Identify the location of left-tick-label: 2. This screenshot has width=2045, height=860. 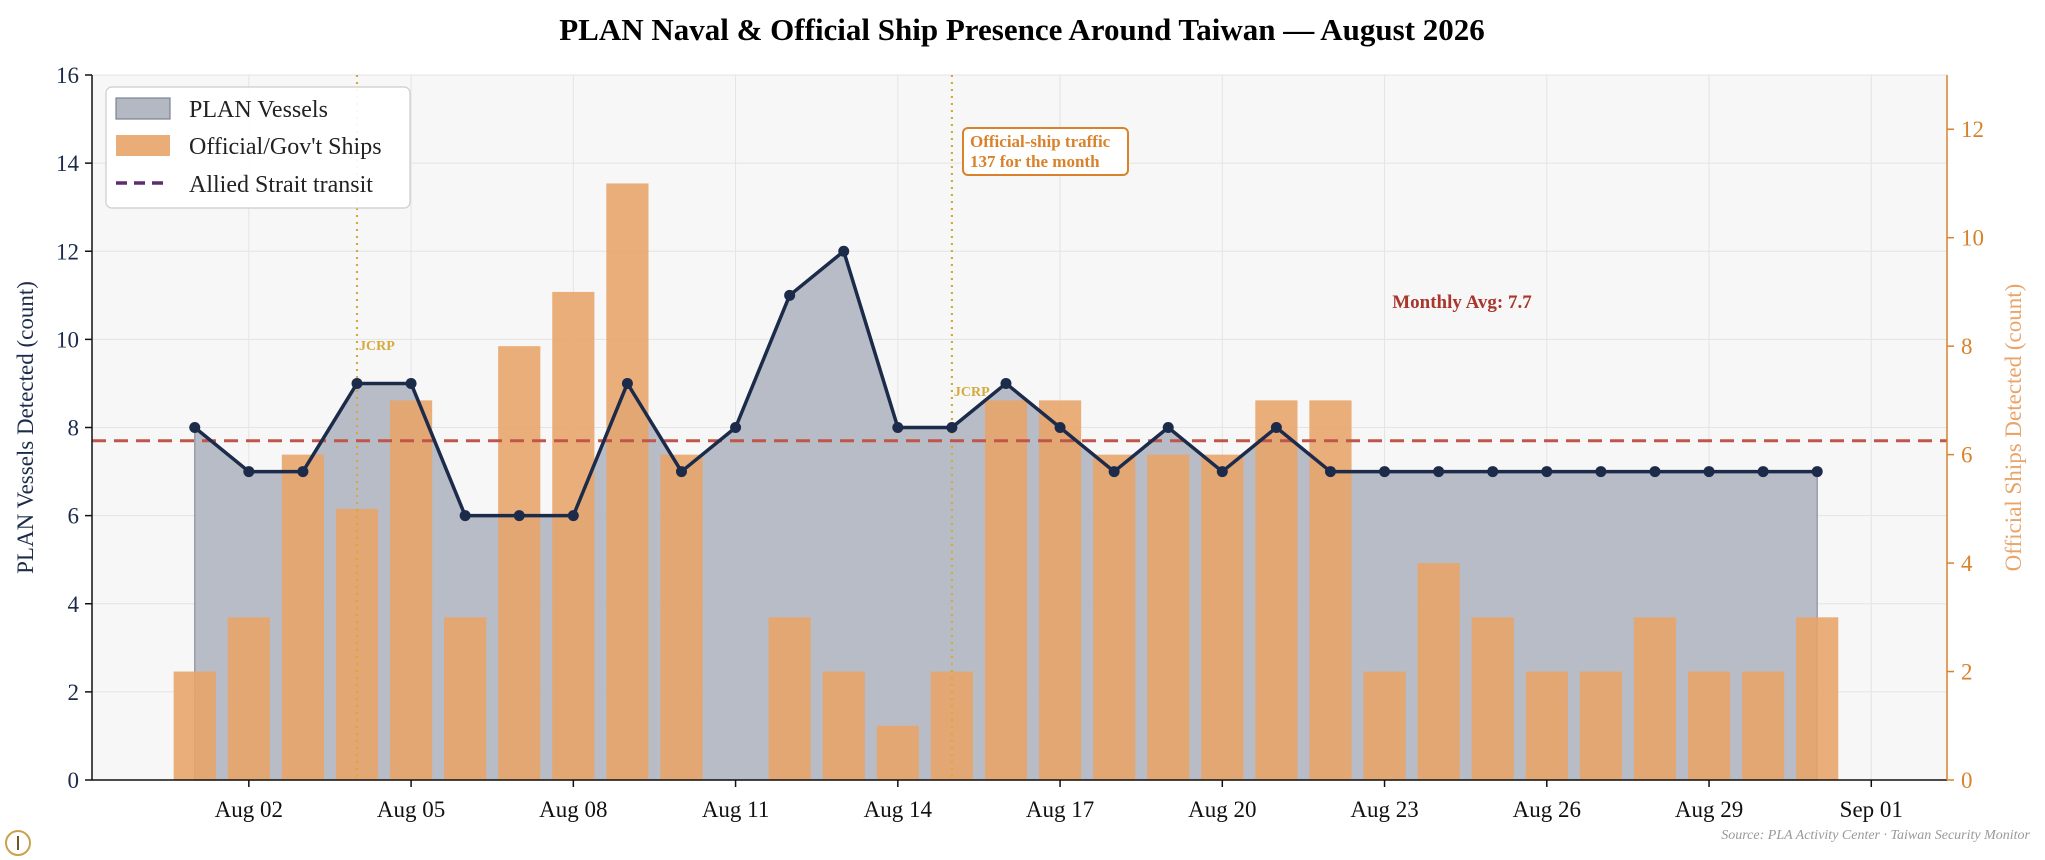
(74, 692).